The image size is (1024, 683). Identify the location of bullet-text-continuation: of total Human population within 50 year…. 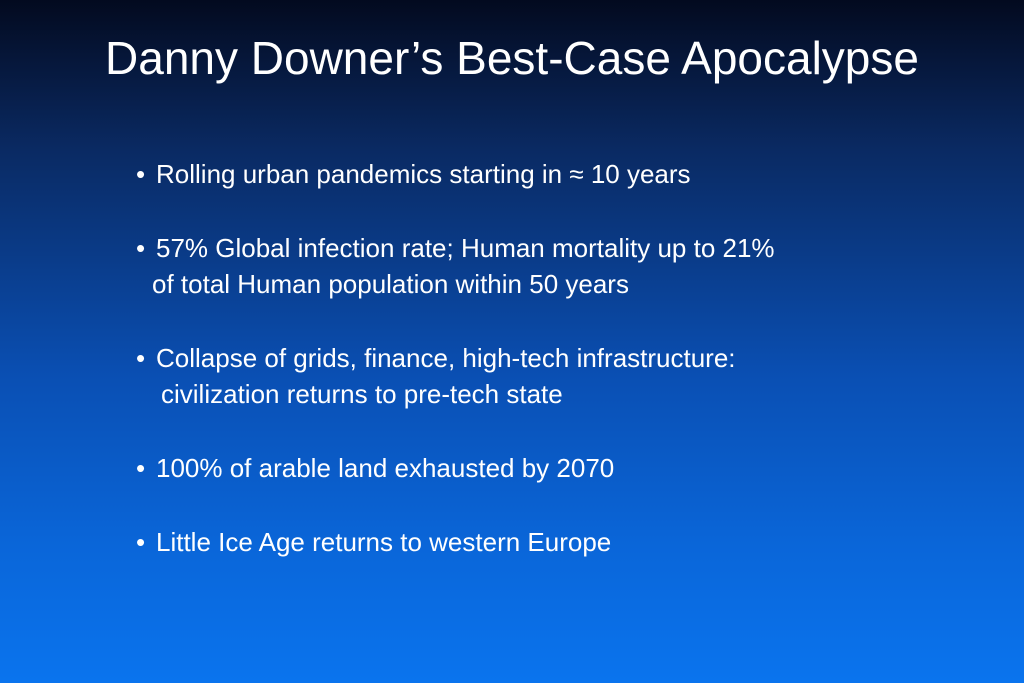
(390, 284).